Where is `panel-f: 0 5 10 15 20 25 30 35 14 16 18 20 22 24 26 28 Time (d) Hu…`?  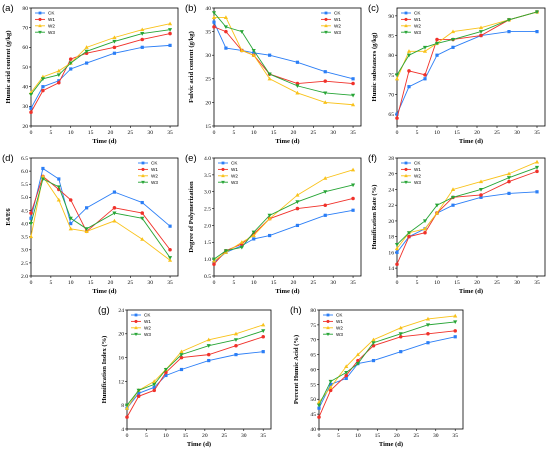 panel-f: 0 5 10 15 20 25 30 35 14 16 18 20 22 24 26 28 Time (d) Hu… is located at coordinates (458, 225).